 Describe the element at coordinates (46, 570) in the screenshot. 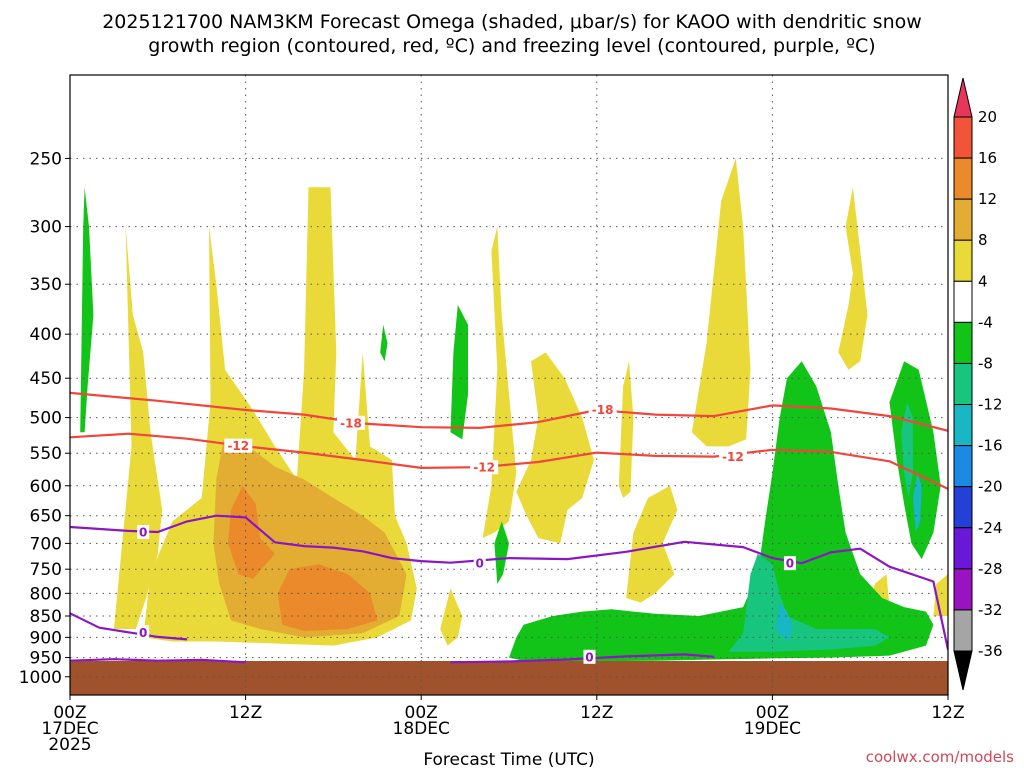

I see `y-tick-label-750: 750` at that location.